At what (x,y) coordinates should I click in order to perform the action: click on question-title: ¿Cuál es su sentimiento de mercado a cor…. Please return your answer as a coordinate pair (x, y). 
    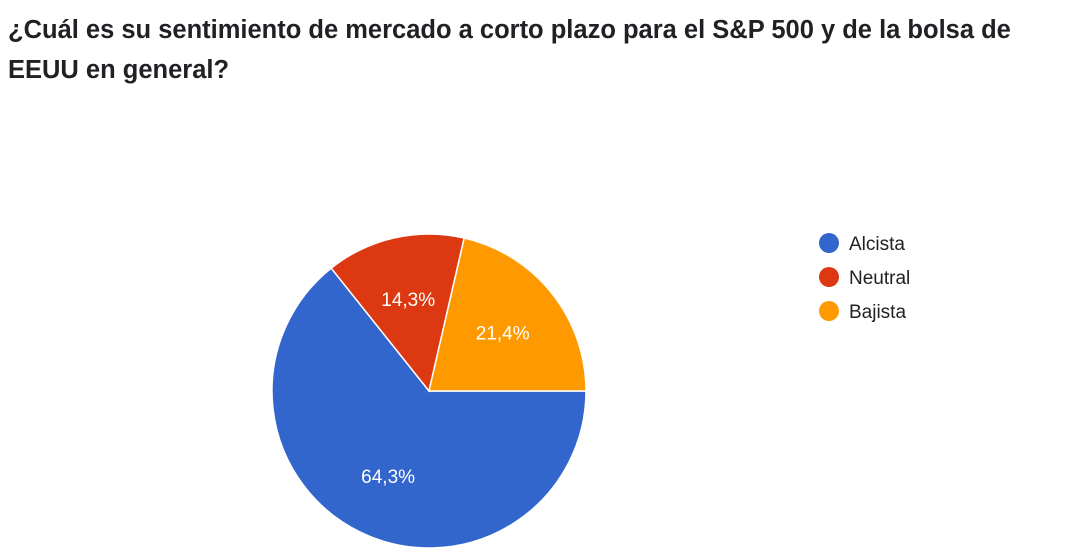
    Looking at the image, I should click on (509, 50).